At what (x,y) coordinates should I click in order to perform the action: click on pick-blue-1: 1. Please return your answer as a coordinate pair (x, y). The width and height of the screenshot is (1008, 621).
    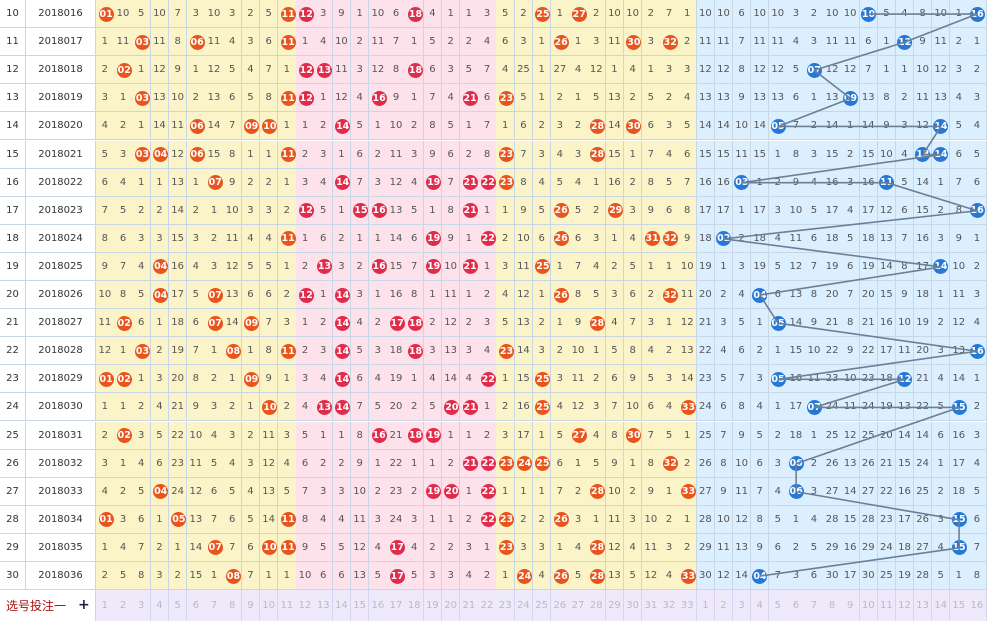
    Looking at the image, I should click on (706, 605).